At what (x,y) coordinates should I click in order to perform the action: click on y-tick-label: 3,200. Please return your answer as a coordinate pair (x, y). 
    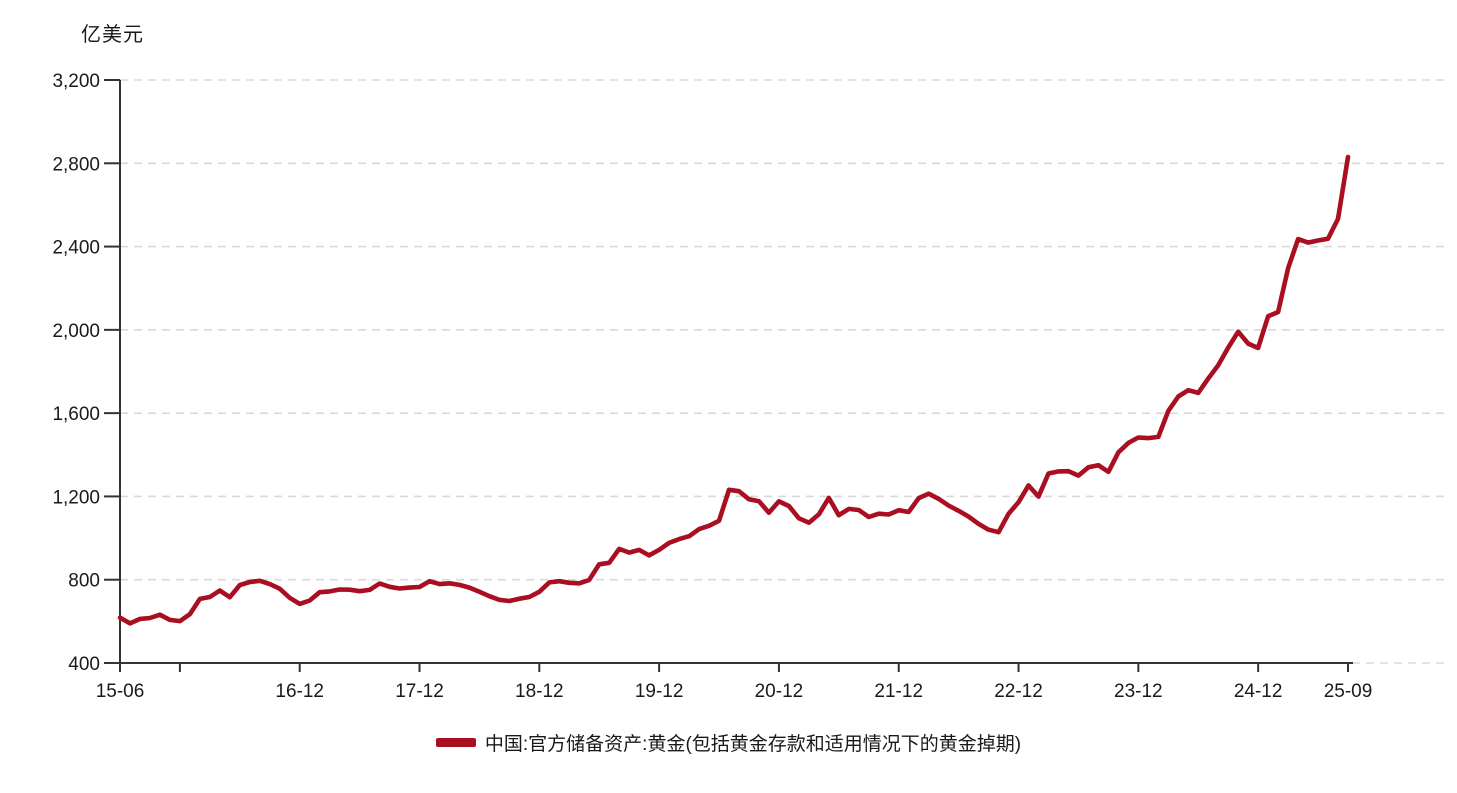
    Looking at the image, I should click on (76, 81).